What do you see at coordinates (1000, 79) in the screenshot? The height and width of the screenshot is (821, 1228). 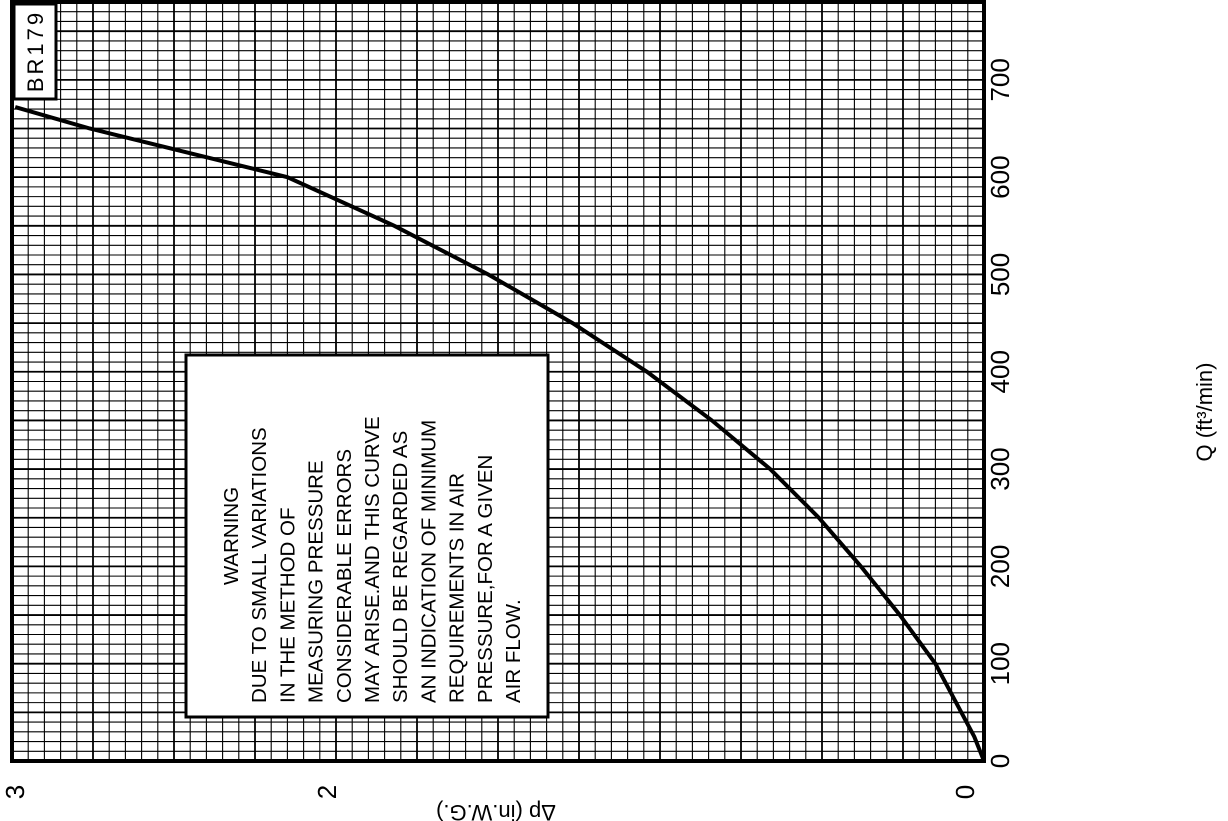 I see `x-tick-label: 700` at bounding box center [1000, 79].